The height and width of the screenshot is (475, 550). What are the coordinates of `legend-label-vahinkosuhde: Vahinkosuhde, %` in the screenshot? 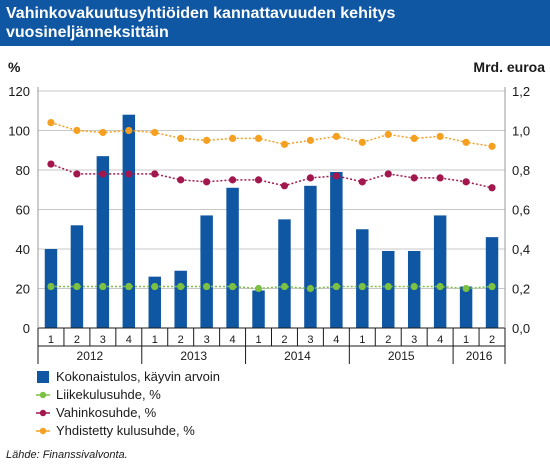 It's located at (106, 412).